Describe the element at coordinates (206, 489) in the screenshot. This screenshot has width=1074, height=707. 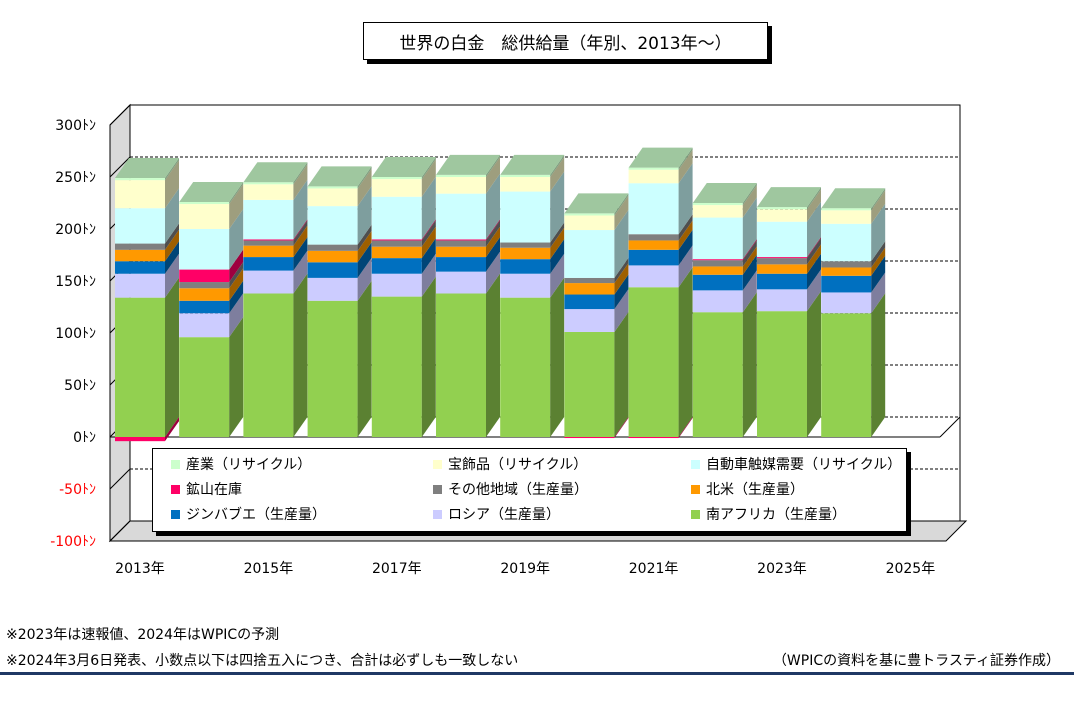
I see `legend-item: 鉱山在庫` at that location.